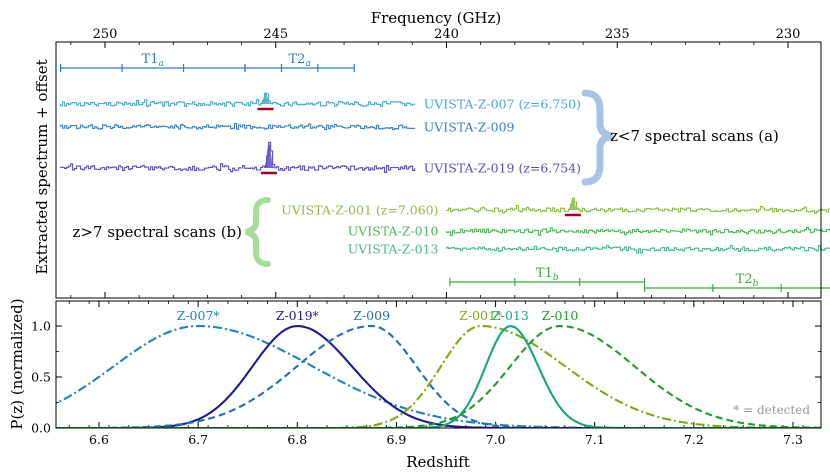  I want to click on pz-curve-label: Z-019*, so click(298, 315).